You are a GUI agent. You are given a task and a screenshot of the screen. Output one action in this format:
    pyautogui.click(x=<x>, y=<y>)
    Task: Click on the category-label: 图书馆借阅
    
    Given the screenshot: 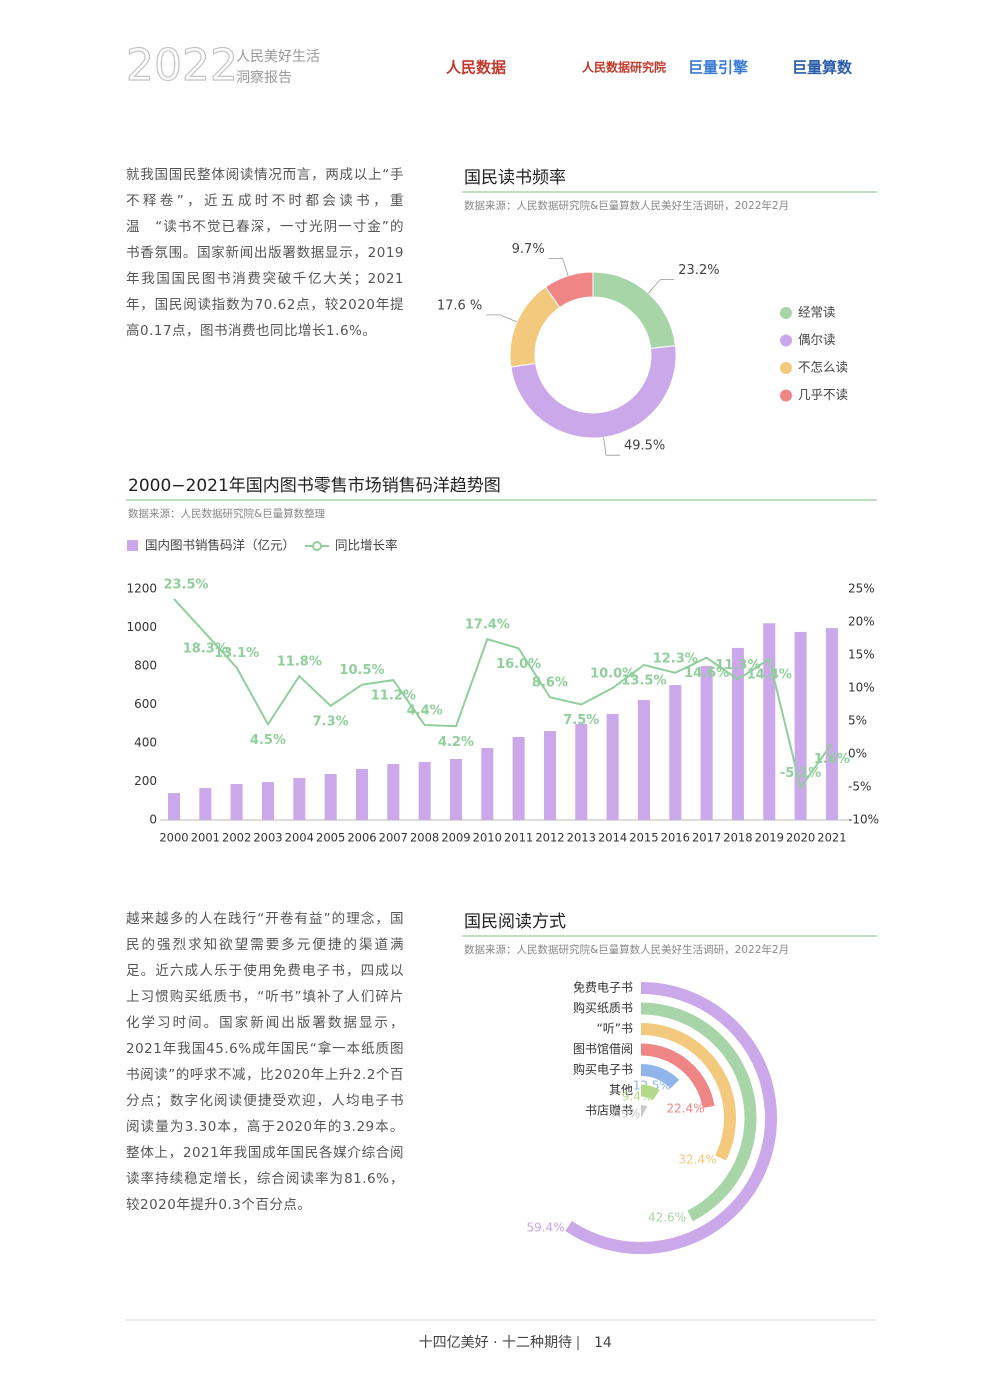 What is the action you would take?
    pyautogui.click(x=603, y=1048)
    